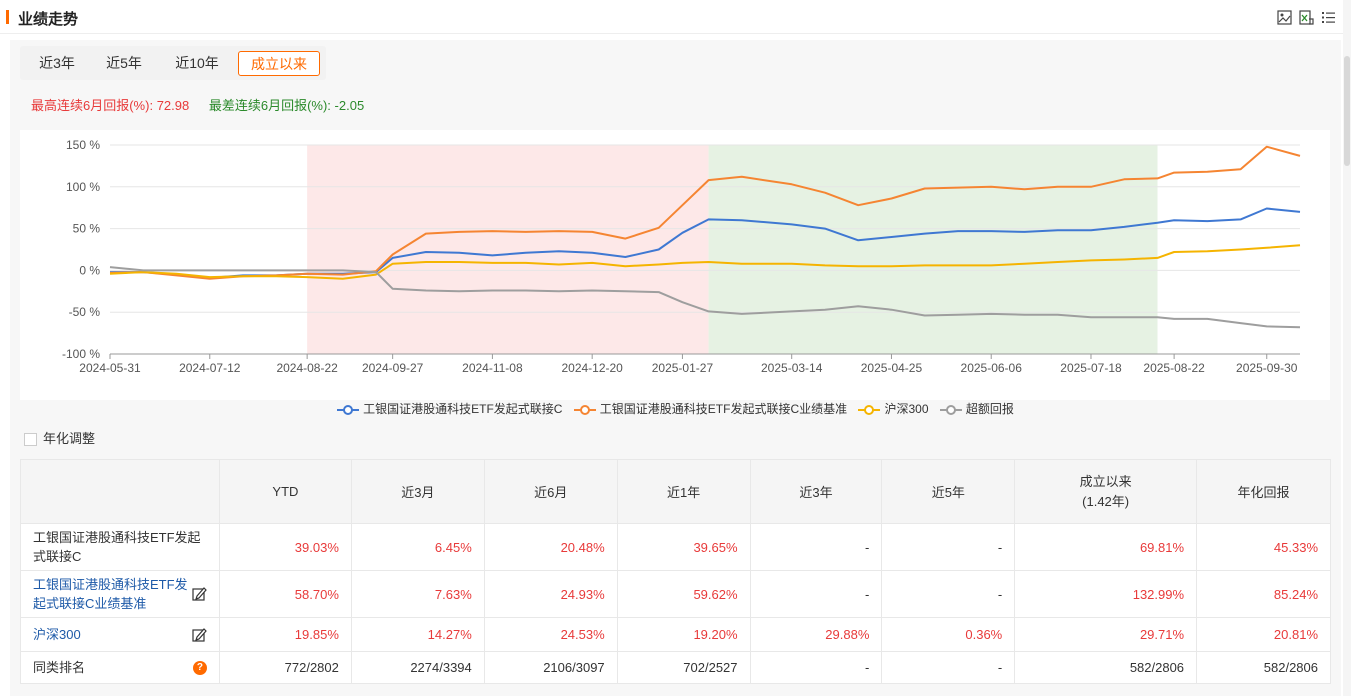 Image resolution: width=1351 pixels, height=696 pixels. I want to click on y-tick-label: 0 %, so click(89, 270).